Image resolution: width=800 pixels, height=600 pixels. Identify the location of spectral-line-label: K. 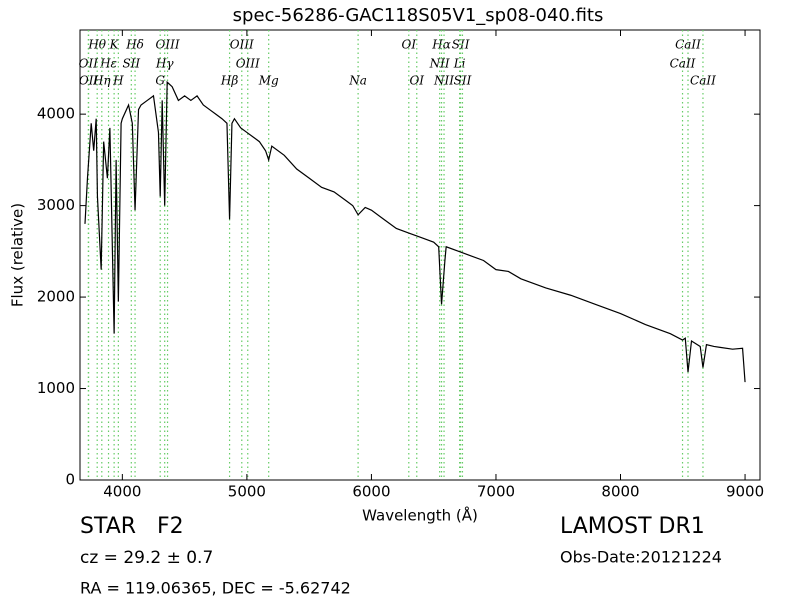
(114, 45).